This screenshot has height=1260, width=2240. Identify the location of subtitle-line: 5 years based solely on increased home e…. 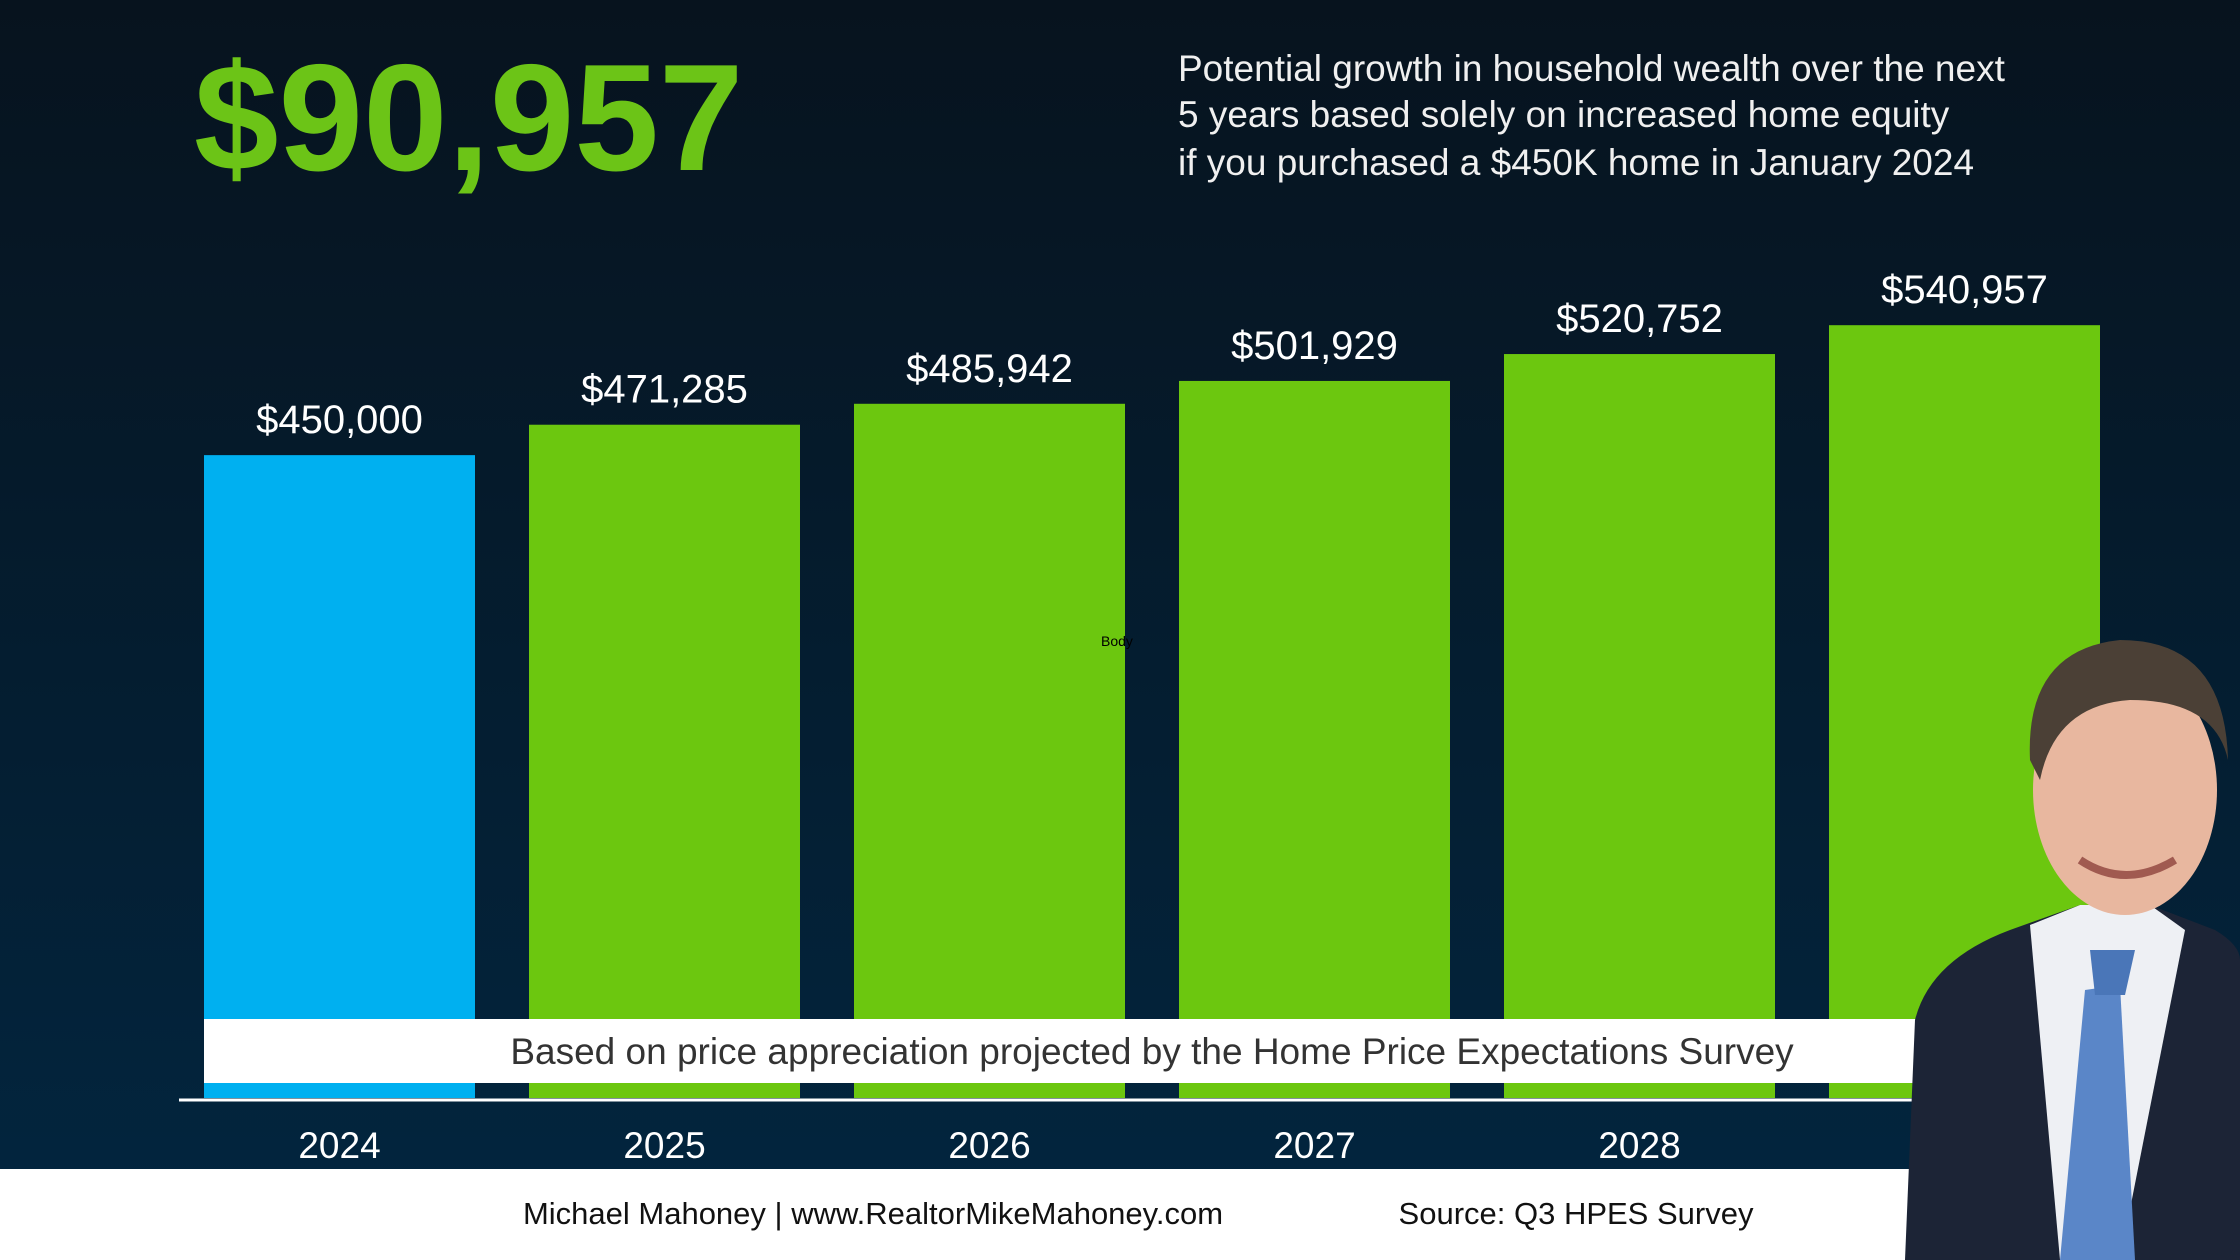
(1564, 114).